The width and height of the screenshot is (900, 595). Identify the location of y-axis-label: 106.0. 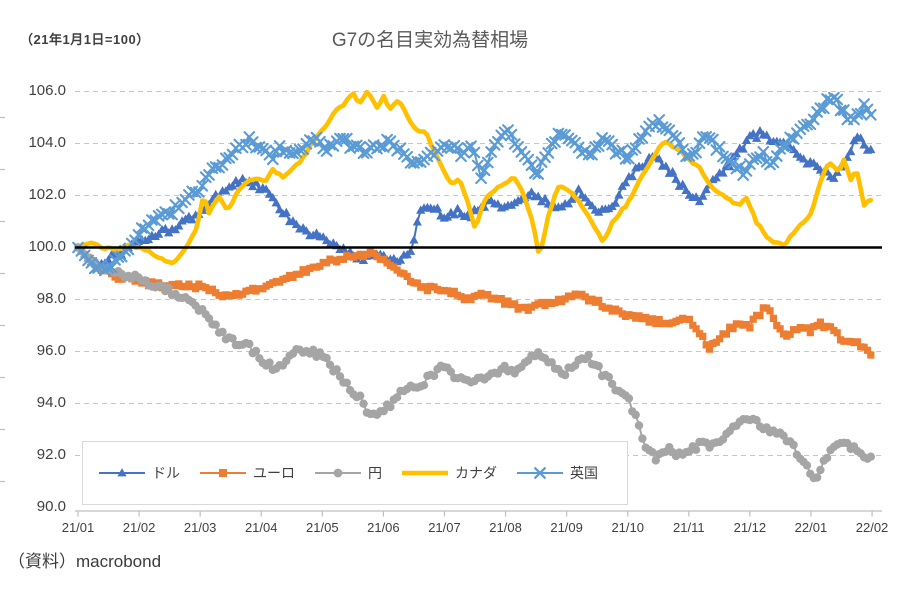
(47, 90).